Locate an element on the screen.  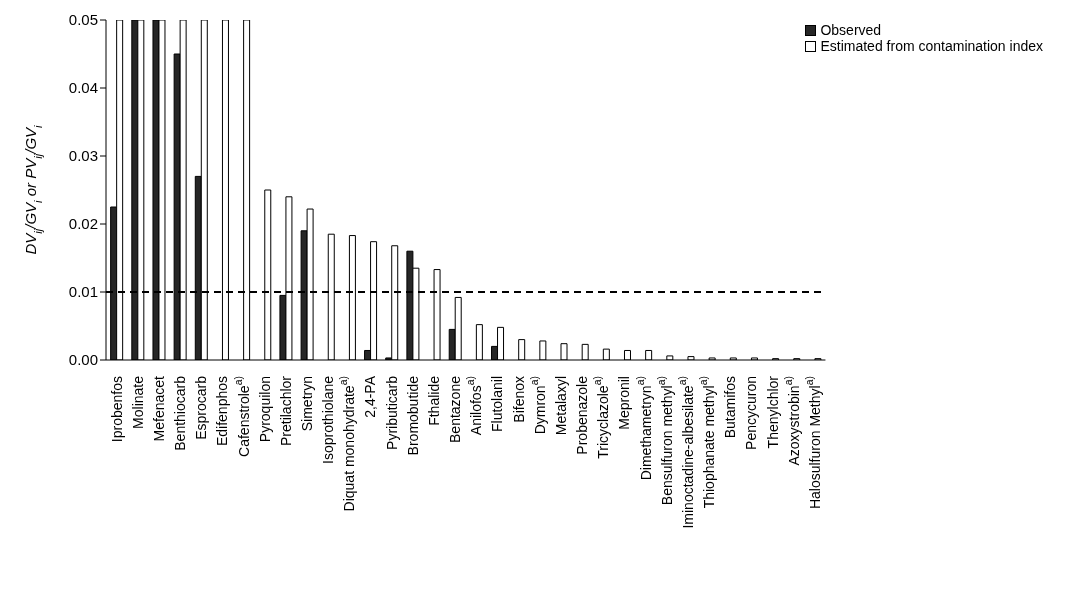
x-tick-label: Esprocarb is located at coordinates (201, 407).